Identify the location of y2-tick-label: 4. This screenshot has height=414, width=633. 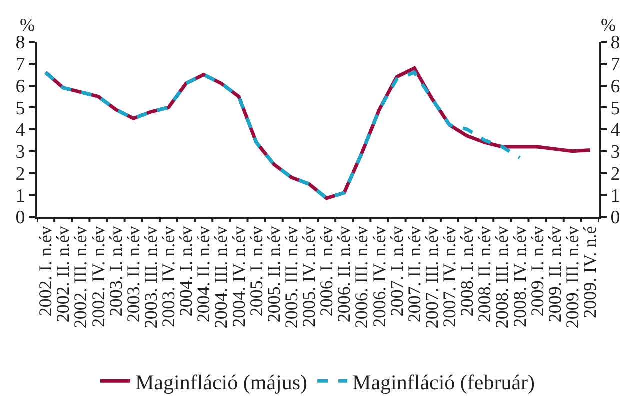
(615, 131).